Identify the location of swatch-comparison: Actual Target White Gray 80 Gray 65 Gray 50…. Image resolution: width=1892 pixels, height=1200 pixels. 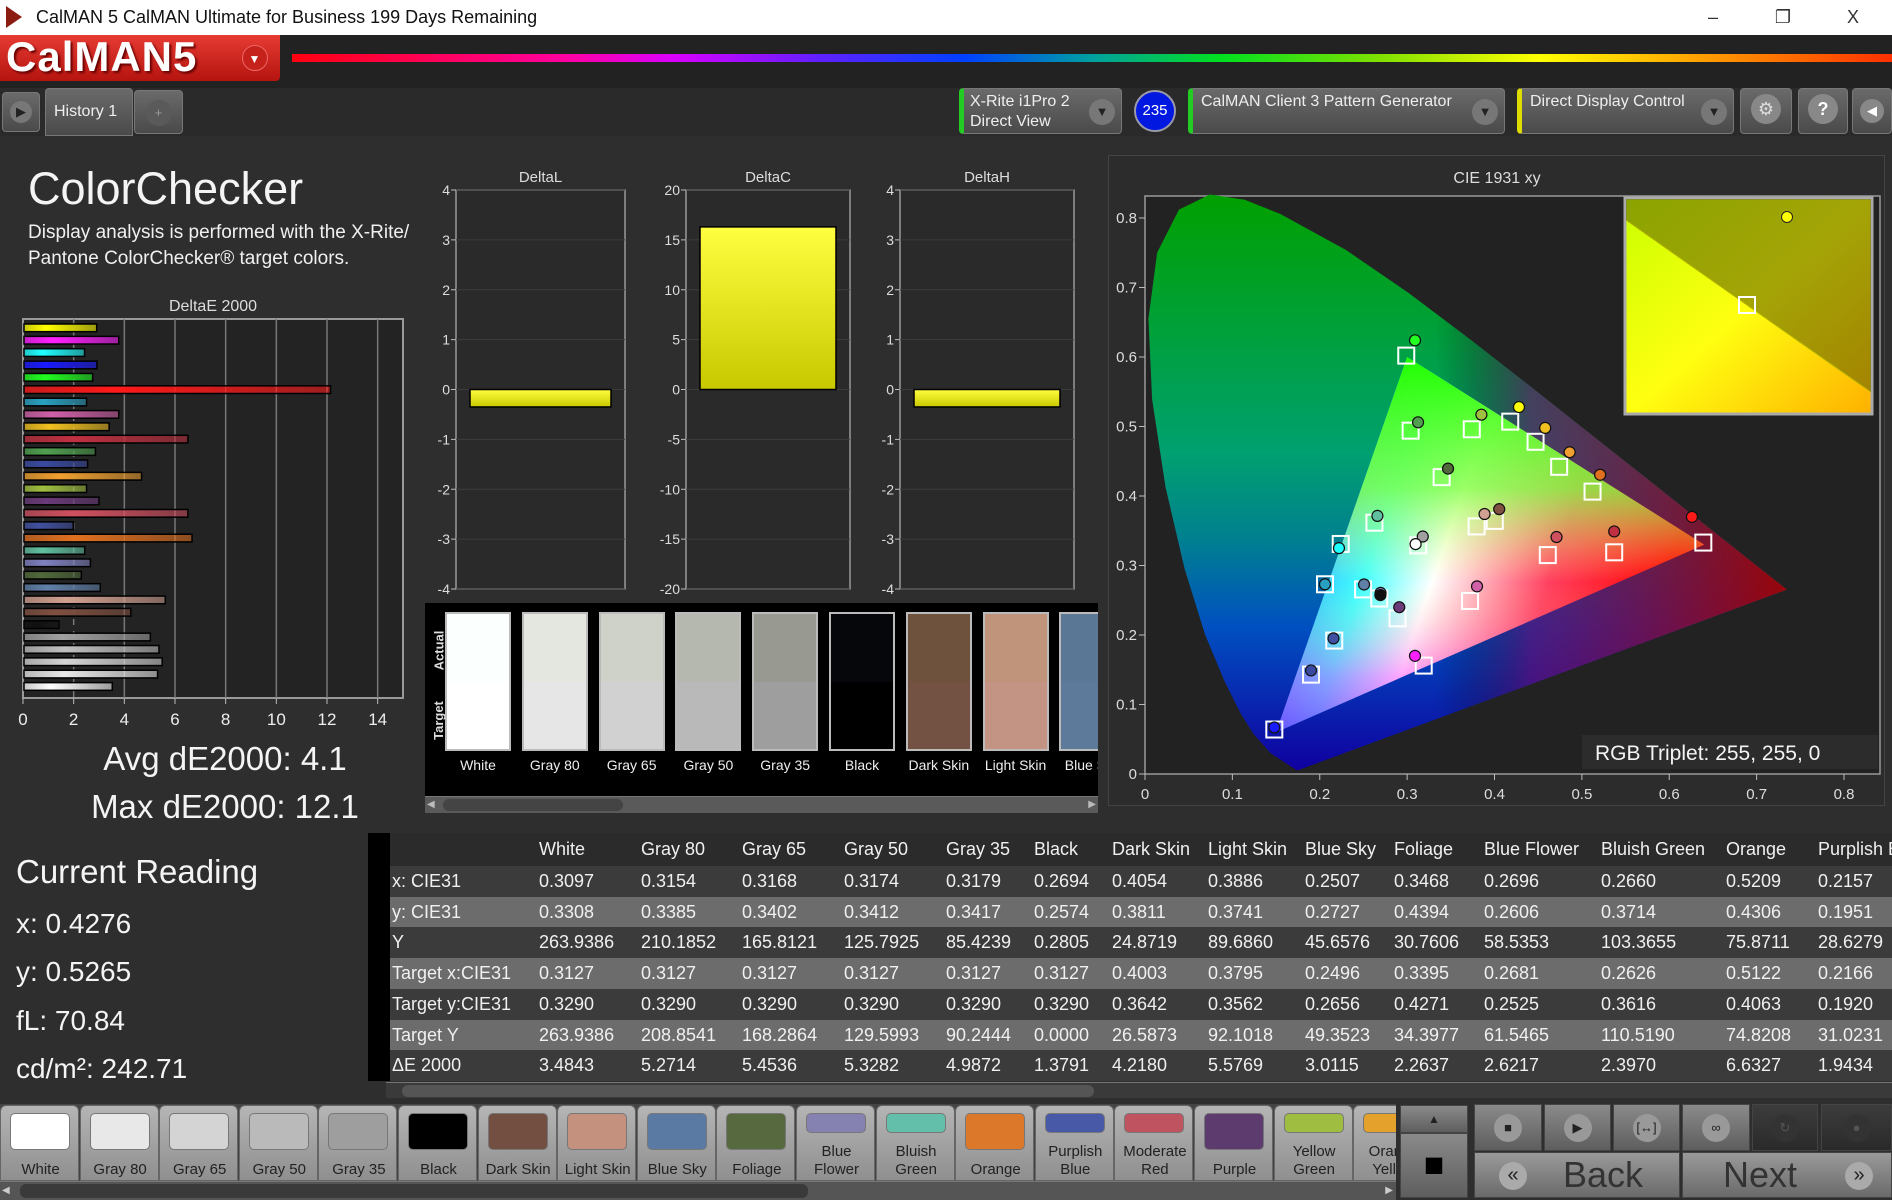
(761, 700).